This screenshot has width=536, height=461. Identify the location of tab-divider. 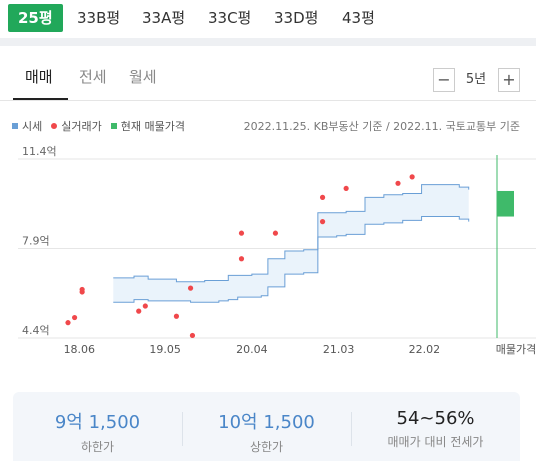
(268, 100).